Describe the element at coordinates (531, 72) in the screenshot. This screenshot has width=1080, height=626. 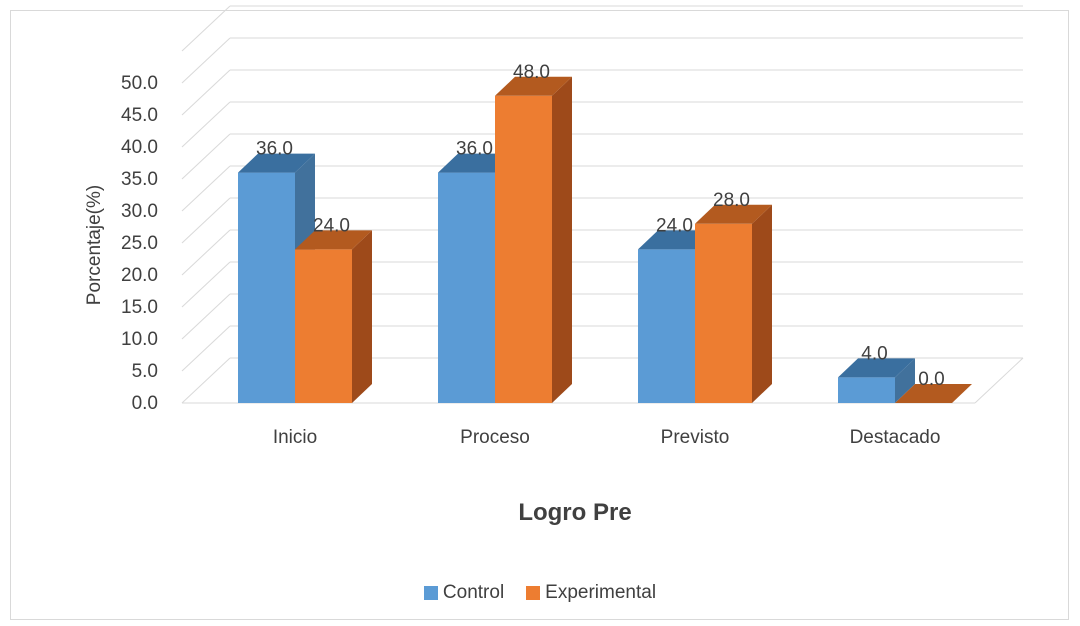
I see `data-label: 48.0` at that location.